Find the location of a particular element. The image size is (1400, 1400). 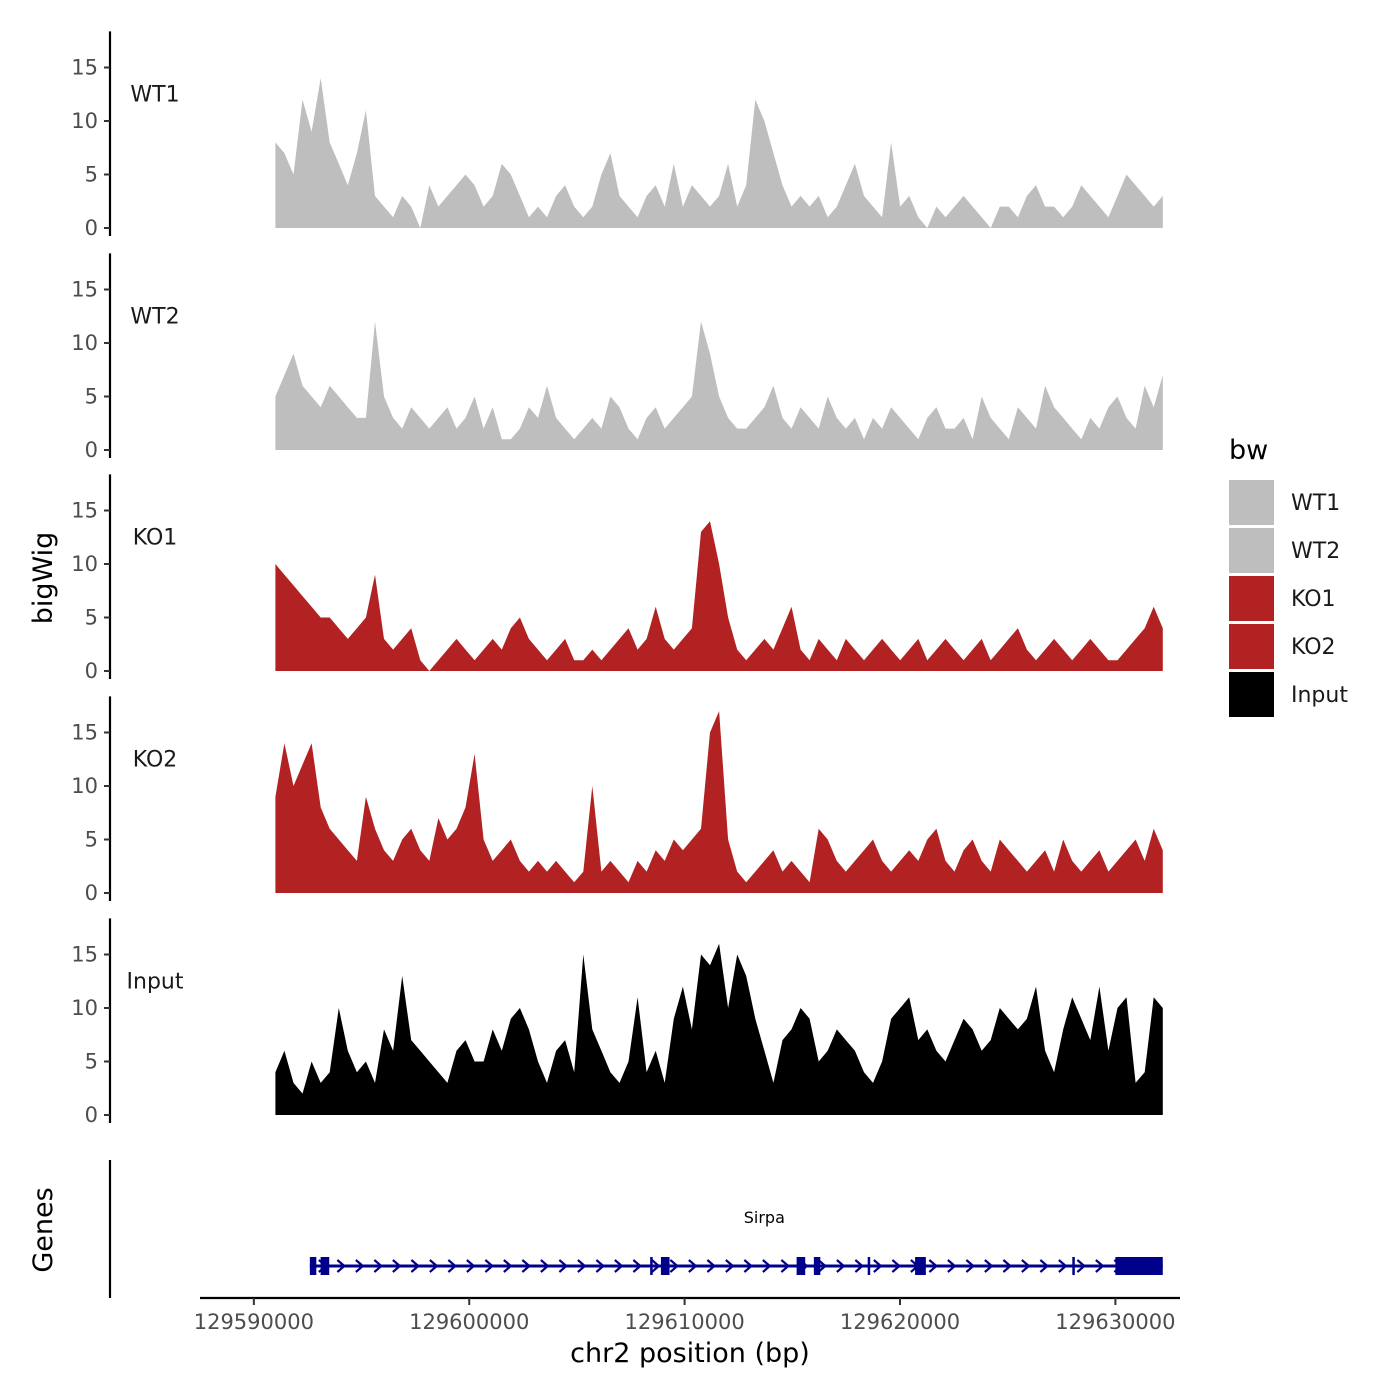

y-axis-title: bigWig is located at coordinates (43, 578).